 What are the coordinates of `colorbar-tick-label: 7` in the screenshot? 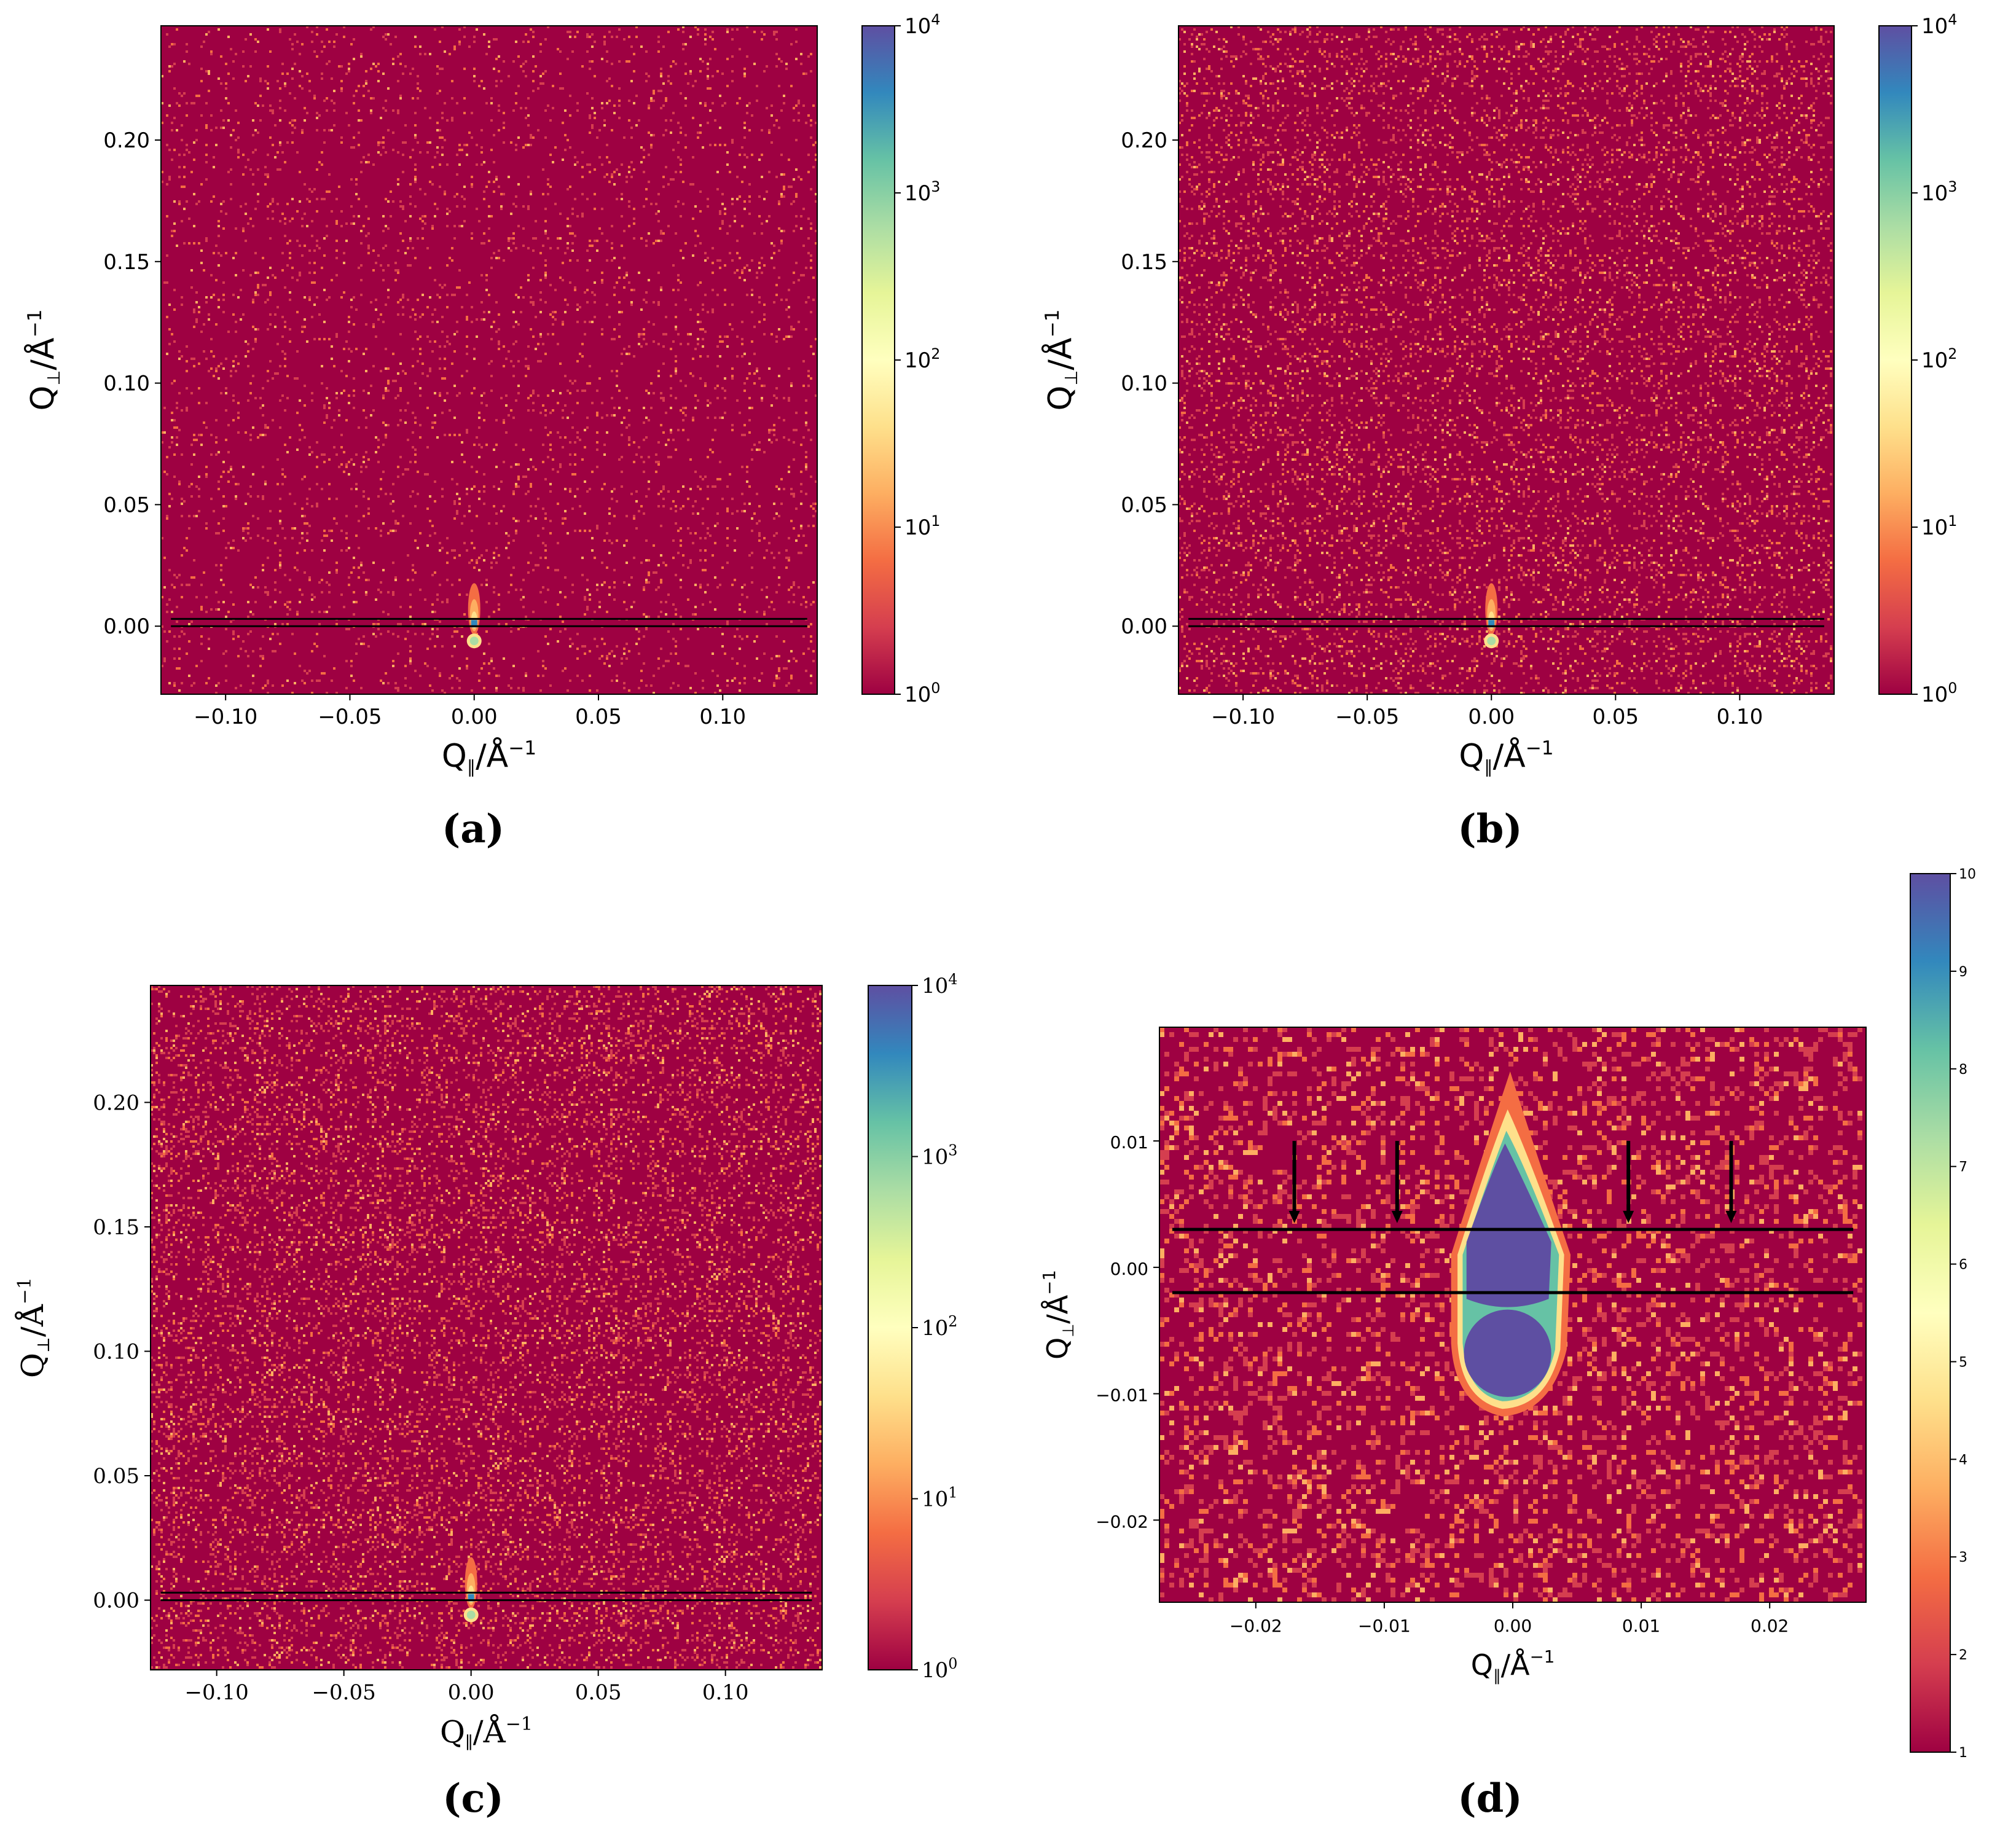 It's located at (1963, 1167).